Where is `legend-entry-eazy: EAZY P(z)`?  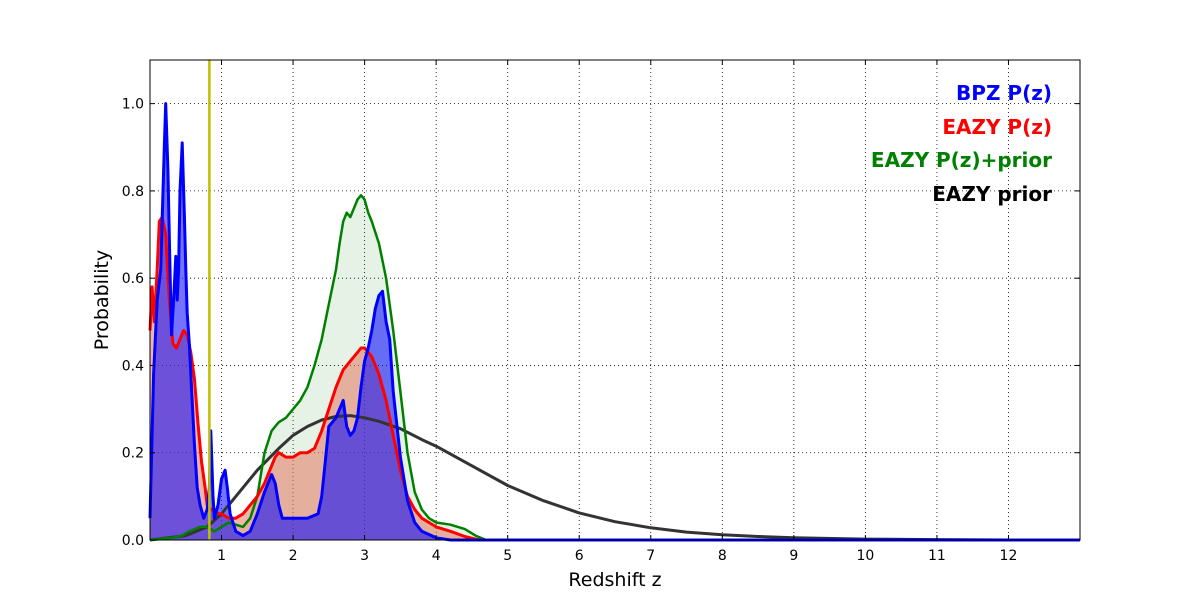
legend-entry-eazy: EAZY P(z) is located at coordinates (997, 127).